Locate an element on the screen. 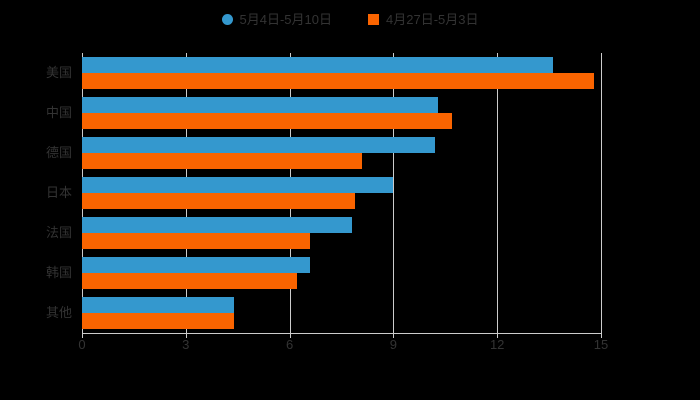  legend-label-series1: 5月4日-5月10日 is located at coordinates (285, 19).